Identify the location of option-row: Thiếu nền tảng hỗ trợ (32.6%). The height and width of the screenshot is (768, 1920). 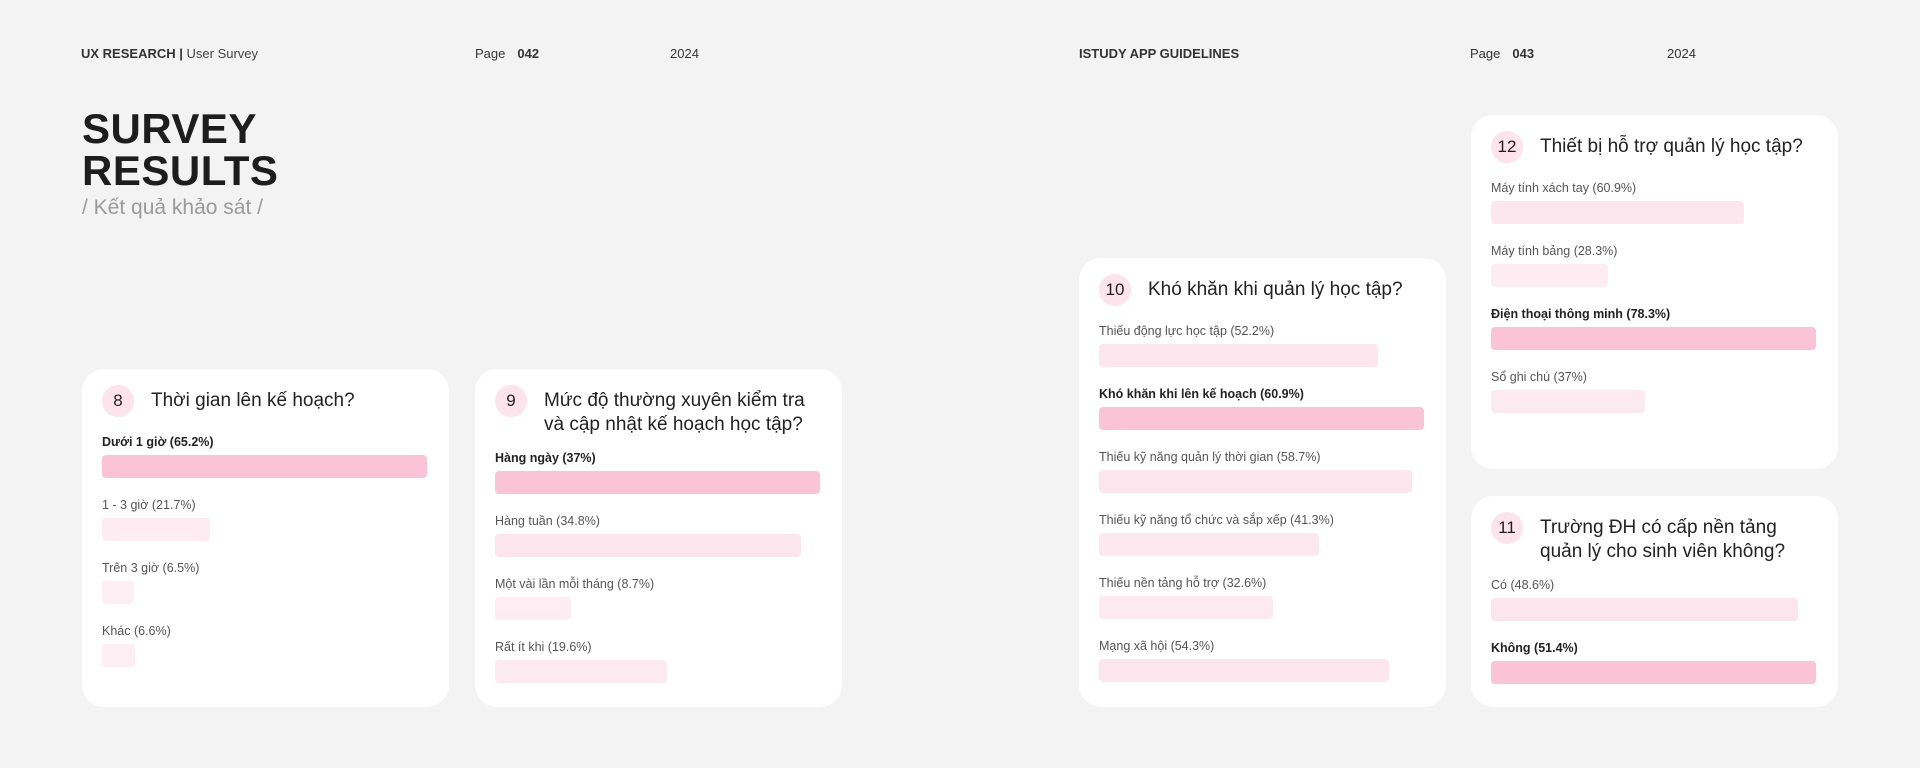
(1186, 597).